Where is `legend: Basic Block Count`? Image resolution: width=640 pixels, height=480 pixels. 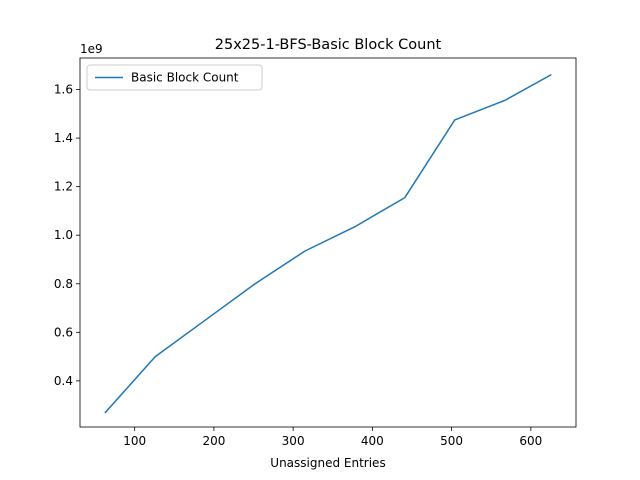
legend: Basic Block Count is located at coordinates (174, 77).